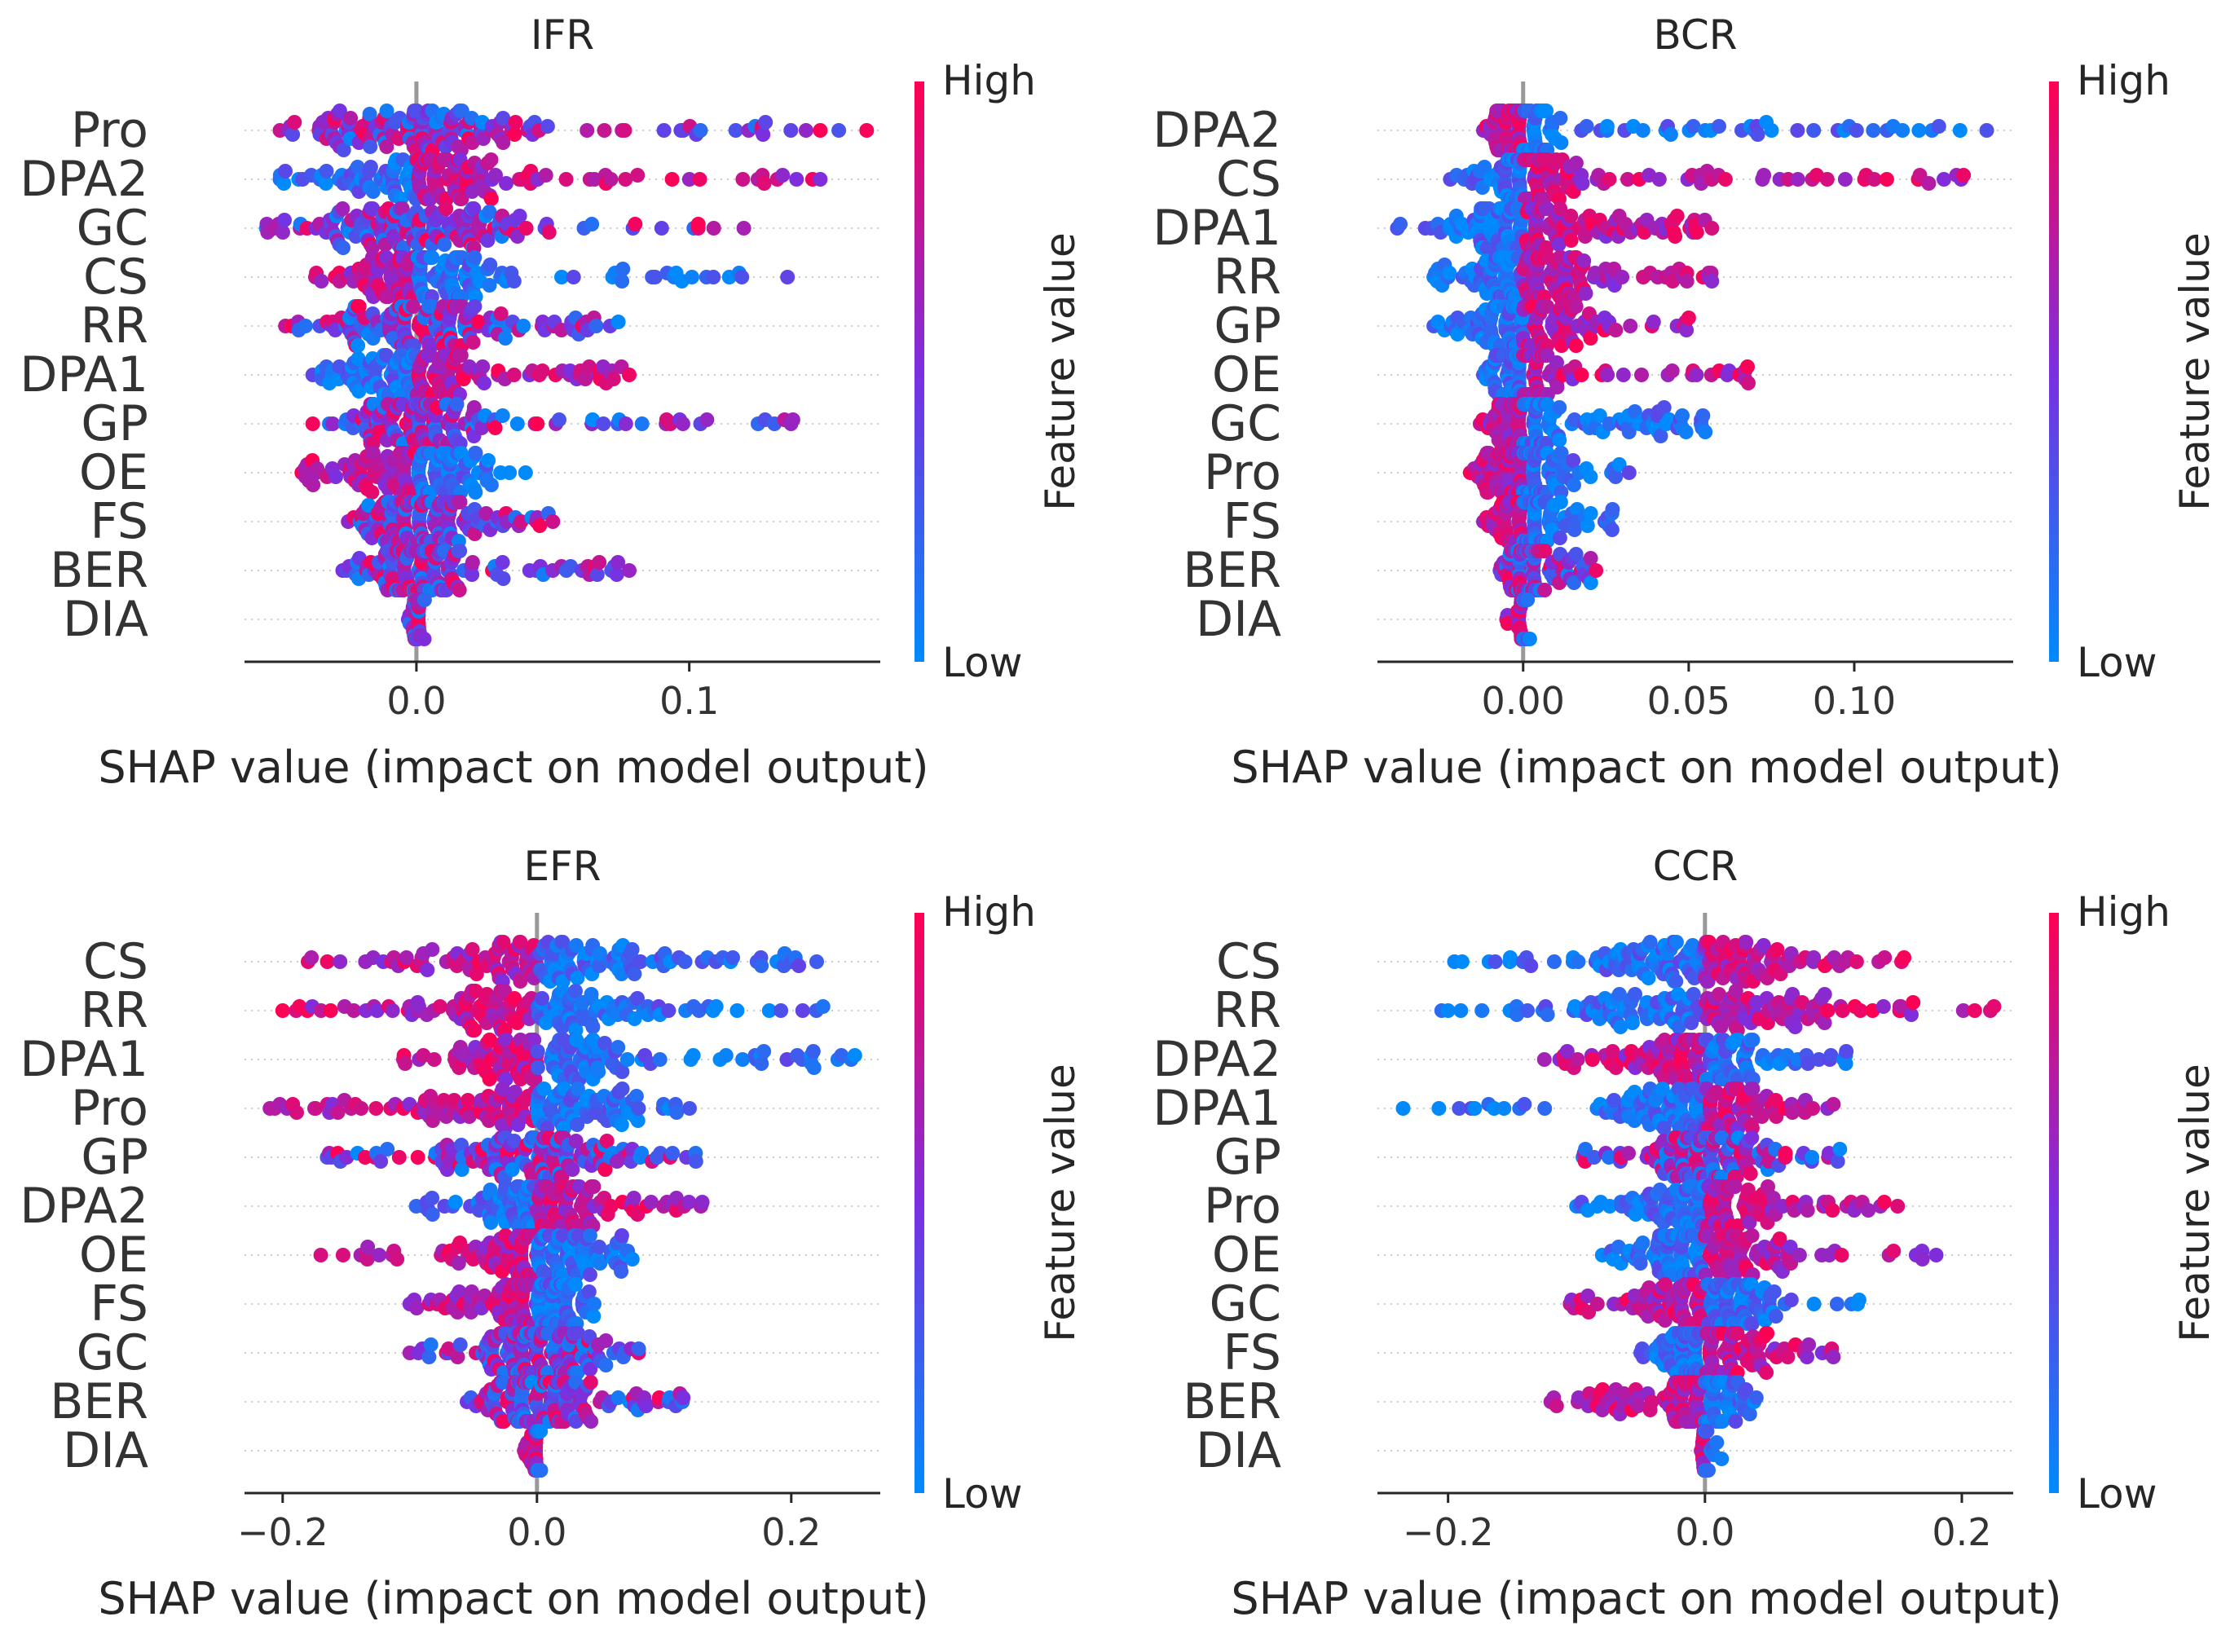  Describe the element at coordinates (115, 277) in the screenshot. I see `feature-label: CS` at that location.